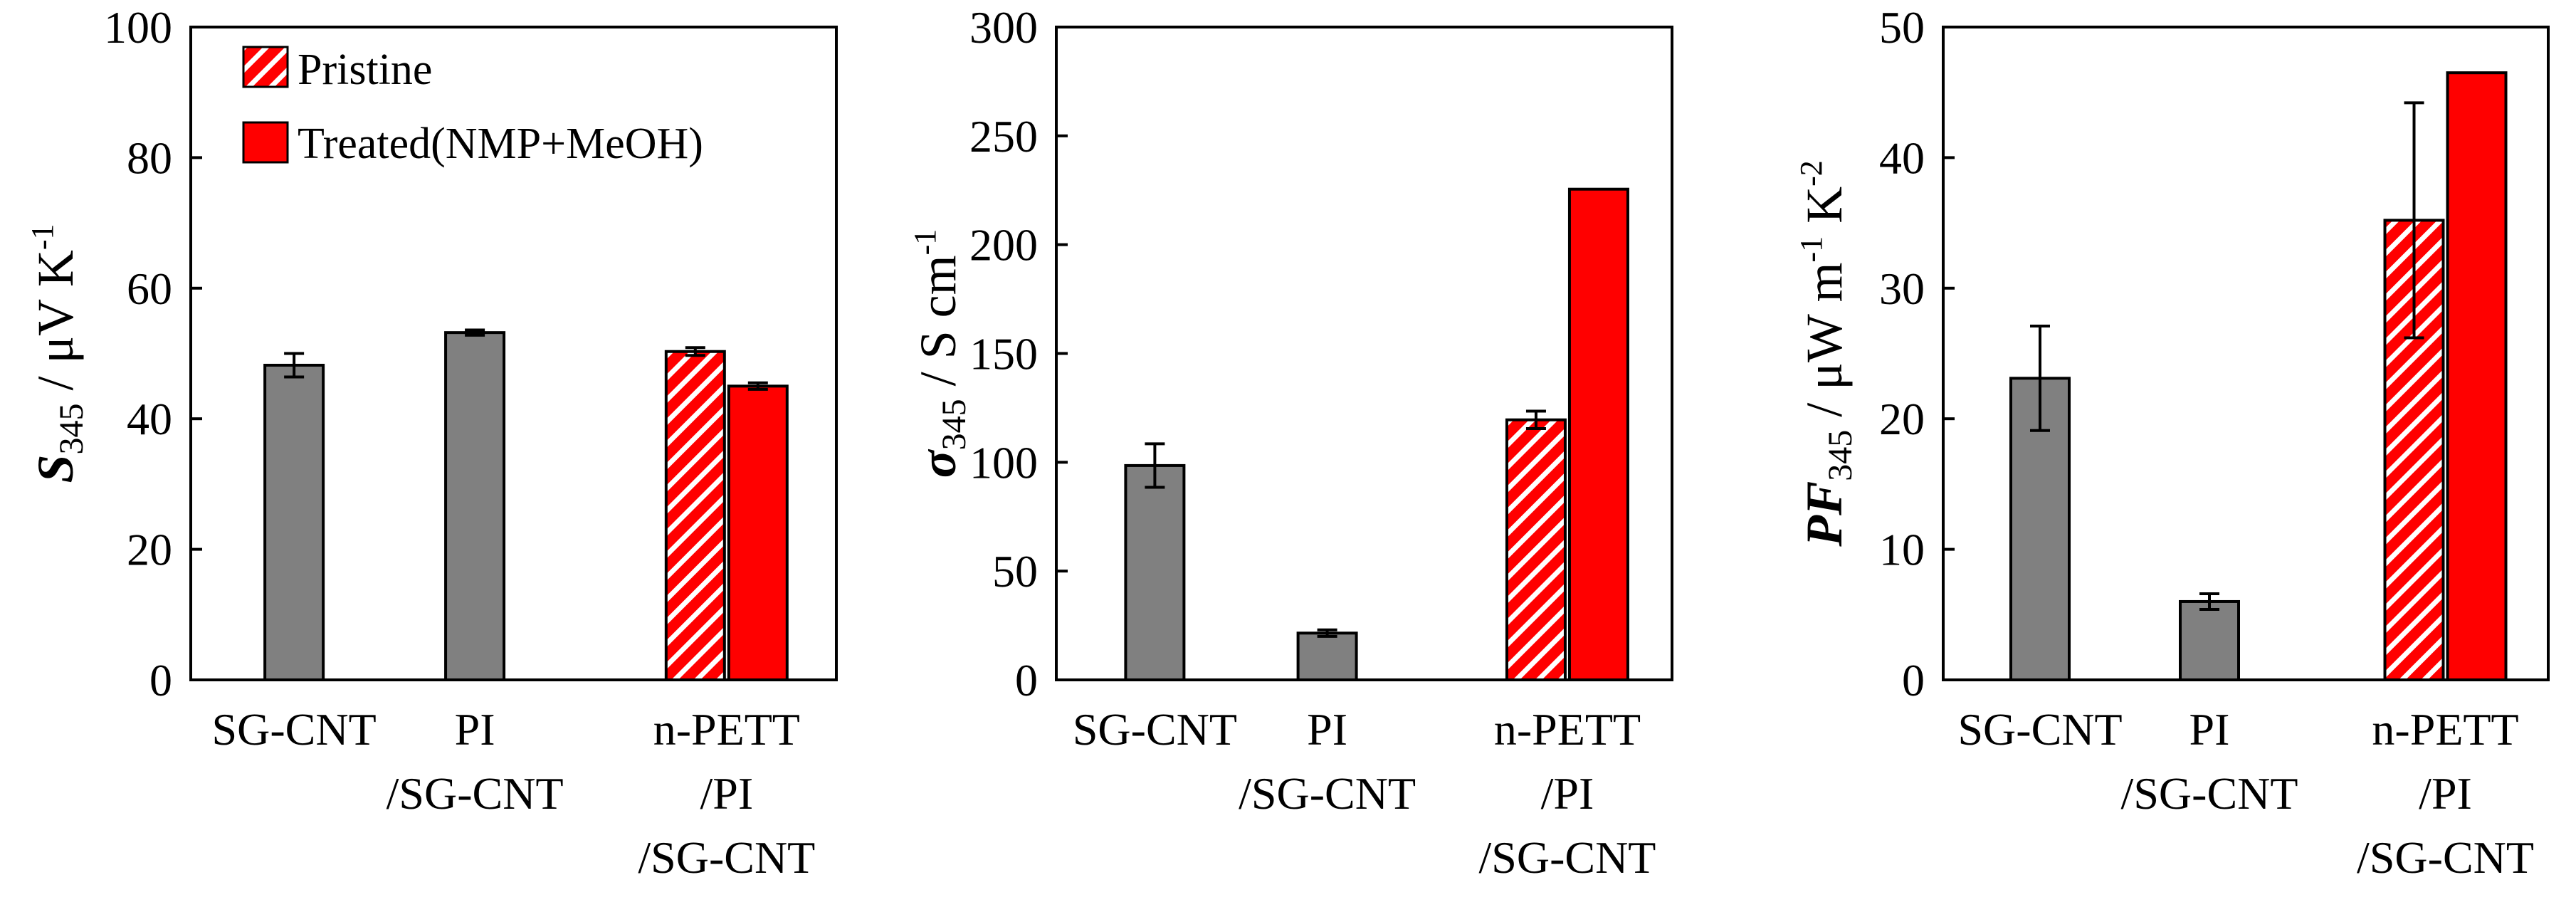 The width and height of the screenshot is (2576, 902). What do you see at coordinates (1003, 354) in the screenshot?
I see `y-tick-label: 150` at bounding box center [1003, 354].